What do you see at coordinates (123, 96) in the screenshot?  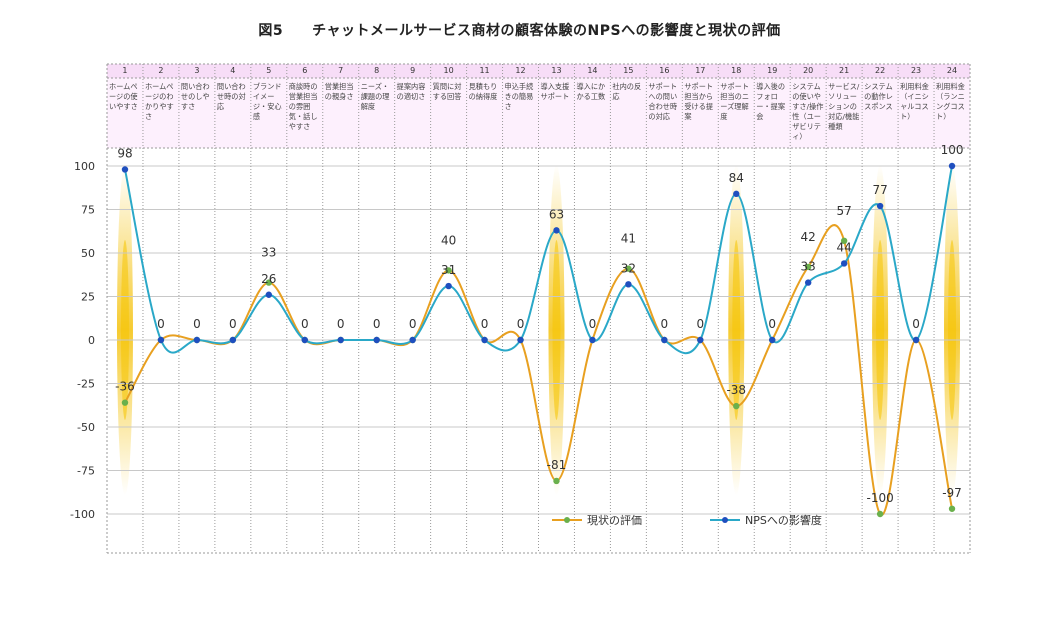 I see `category-label: ホームページの使いやすさ` at bounding box center [123, 96].